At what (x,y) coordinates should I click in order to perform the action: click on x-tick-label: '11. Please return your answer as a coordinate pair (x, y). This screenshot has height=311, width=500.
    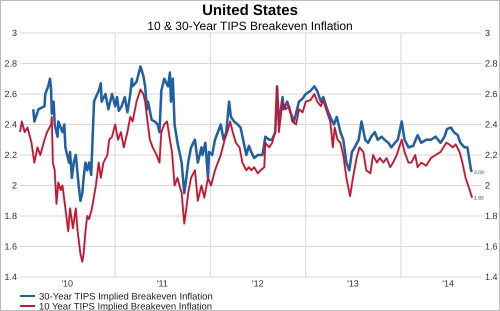
    Looking at the image, I should click on (162, 283).